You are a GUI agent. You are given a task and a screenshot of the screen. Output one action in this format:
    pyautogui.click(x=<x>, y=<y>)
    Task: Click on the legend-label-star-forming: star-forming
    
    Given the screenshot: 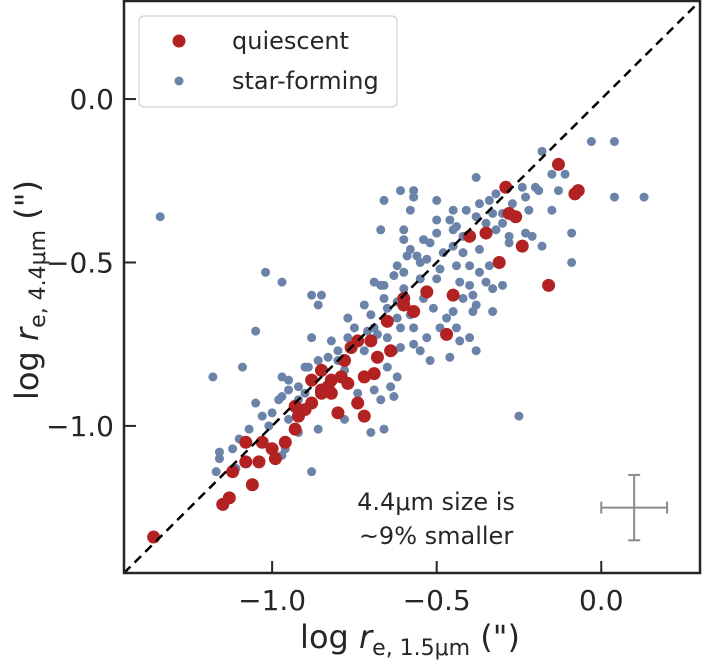 What is the action you would take?
    pyautogui.click(x=305, y=81)
    